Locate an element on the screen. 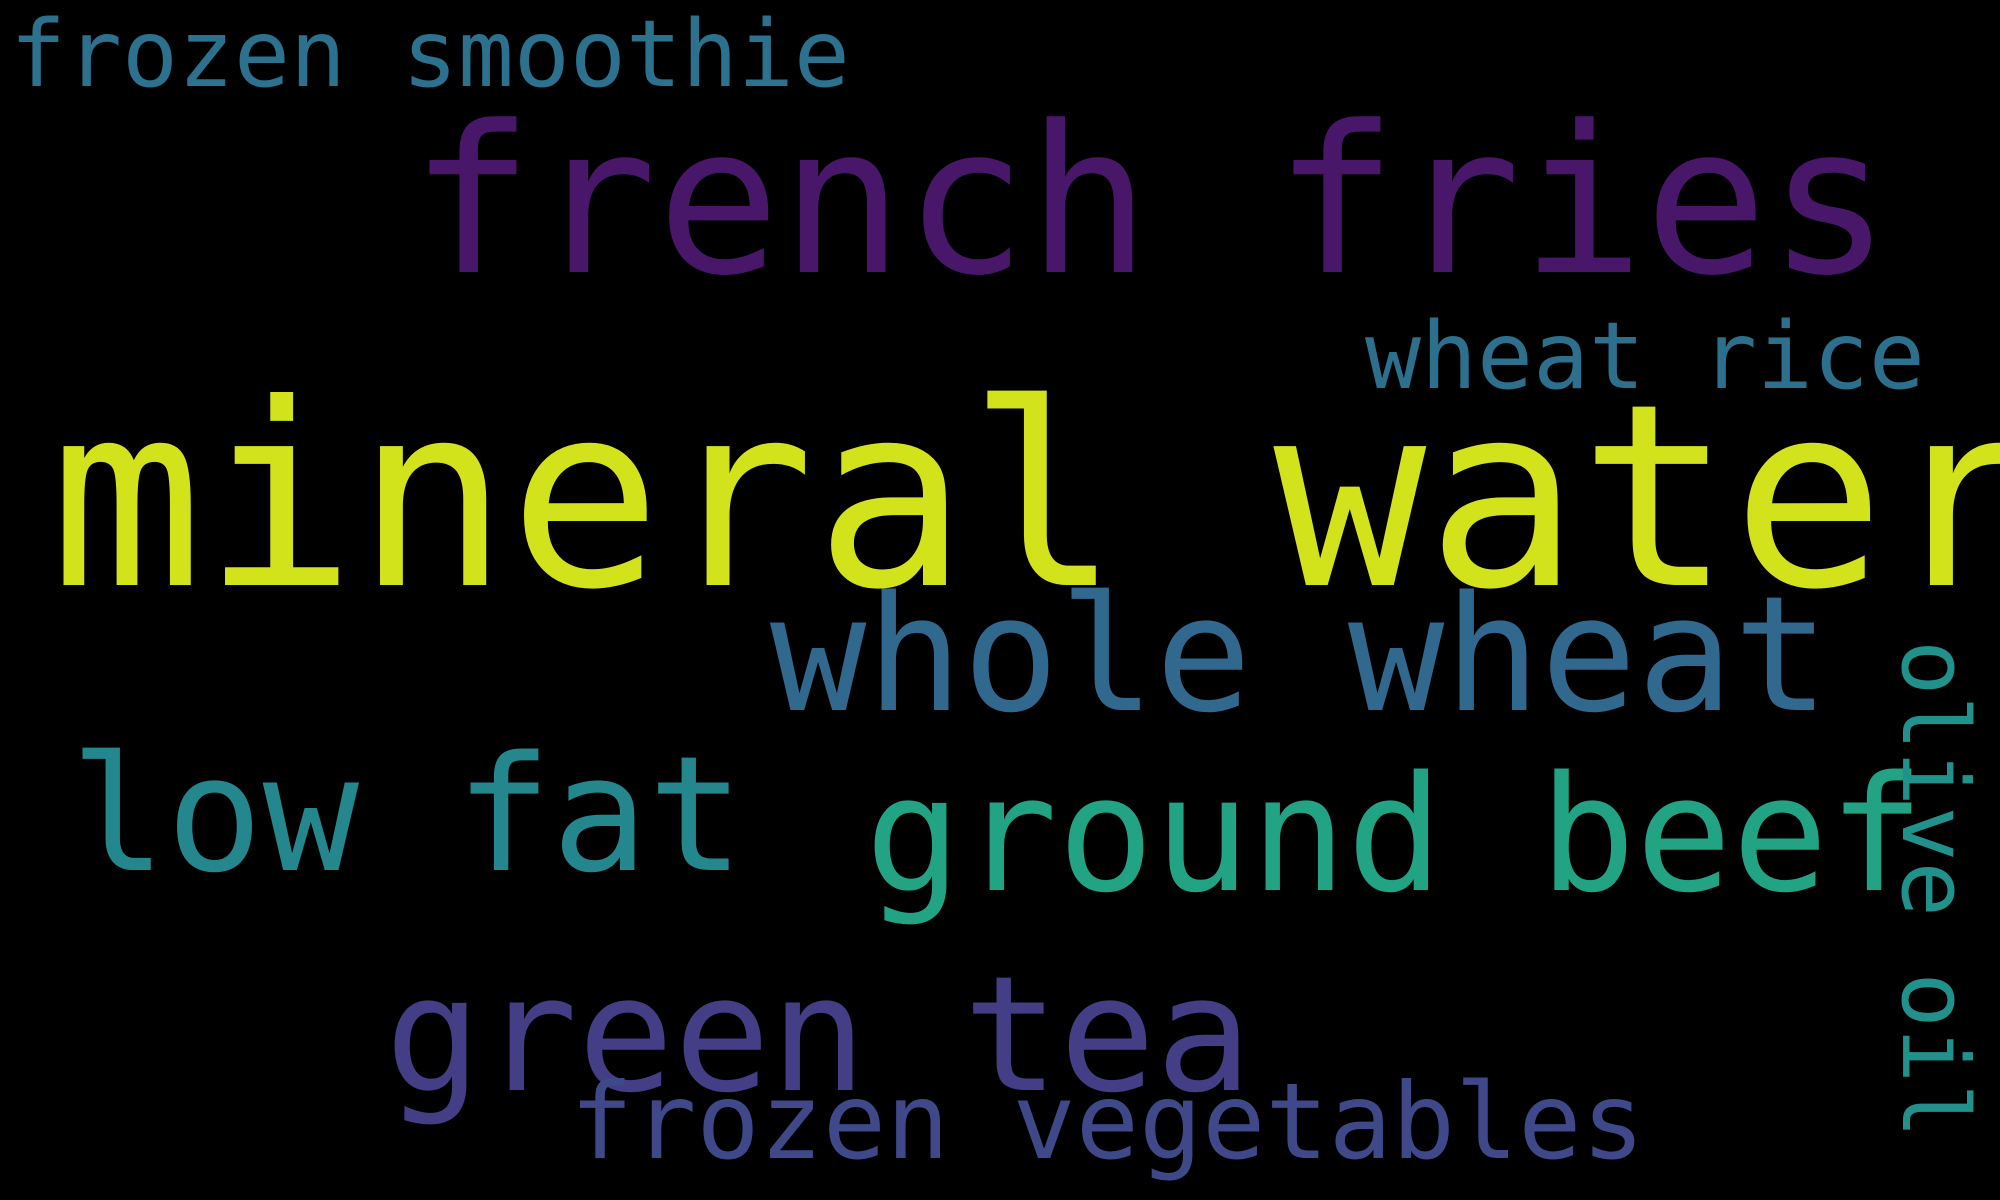 Image resolution: width=2000 pixels, height=1200 pixels. word-green-tea: green tea is located at coordinates (818, 1034).